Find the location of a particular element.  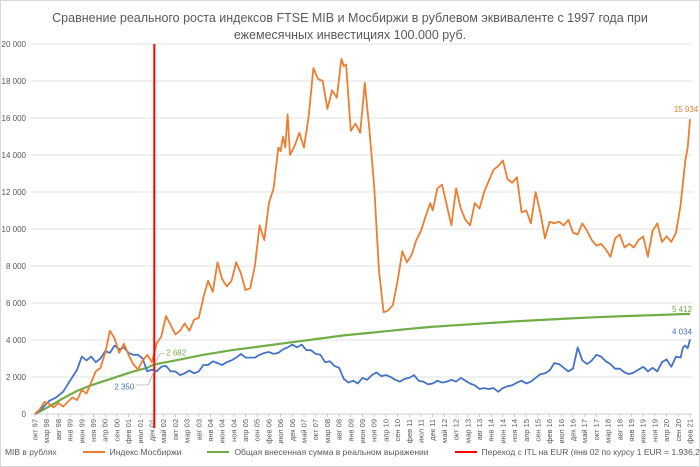

x-tick-label: июл 06 is located at coordinates (280, 431).